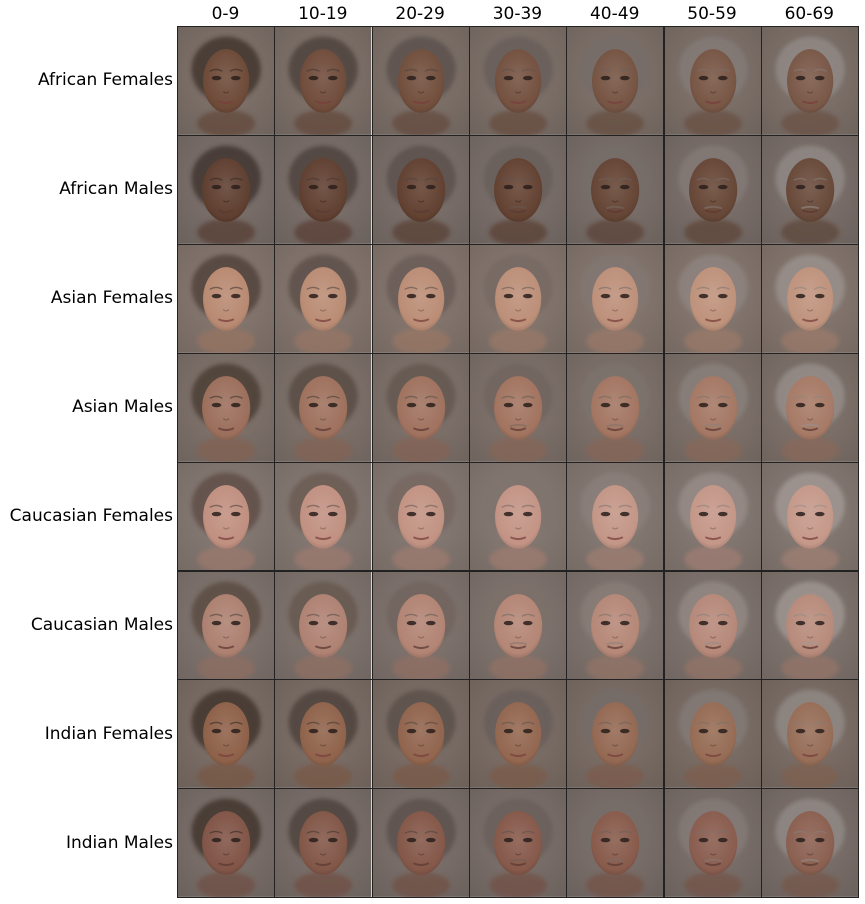 Image resolution: width=865 pixels, height=904 pixels. Describe the element at coordinates (116, 189) in the screenshot. I see `row-label: African Males` at that location.